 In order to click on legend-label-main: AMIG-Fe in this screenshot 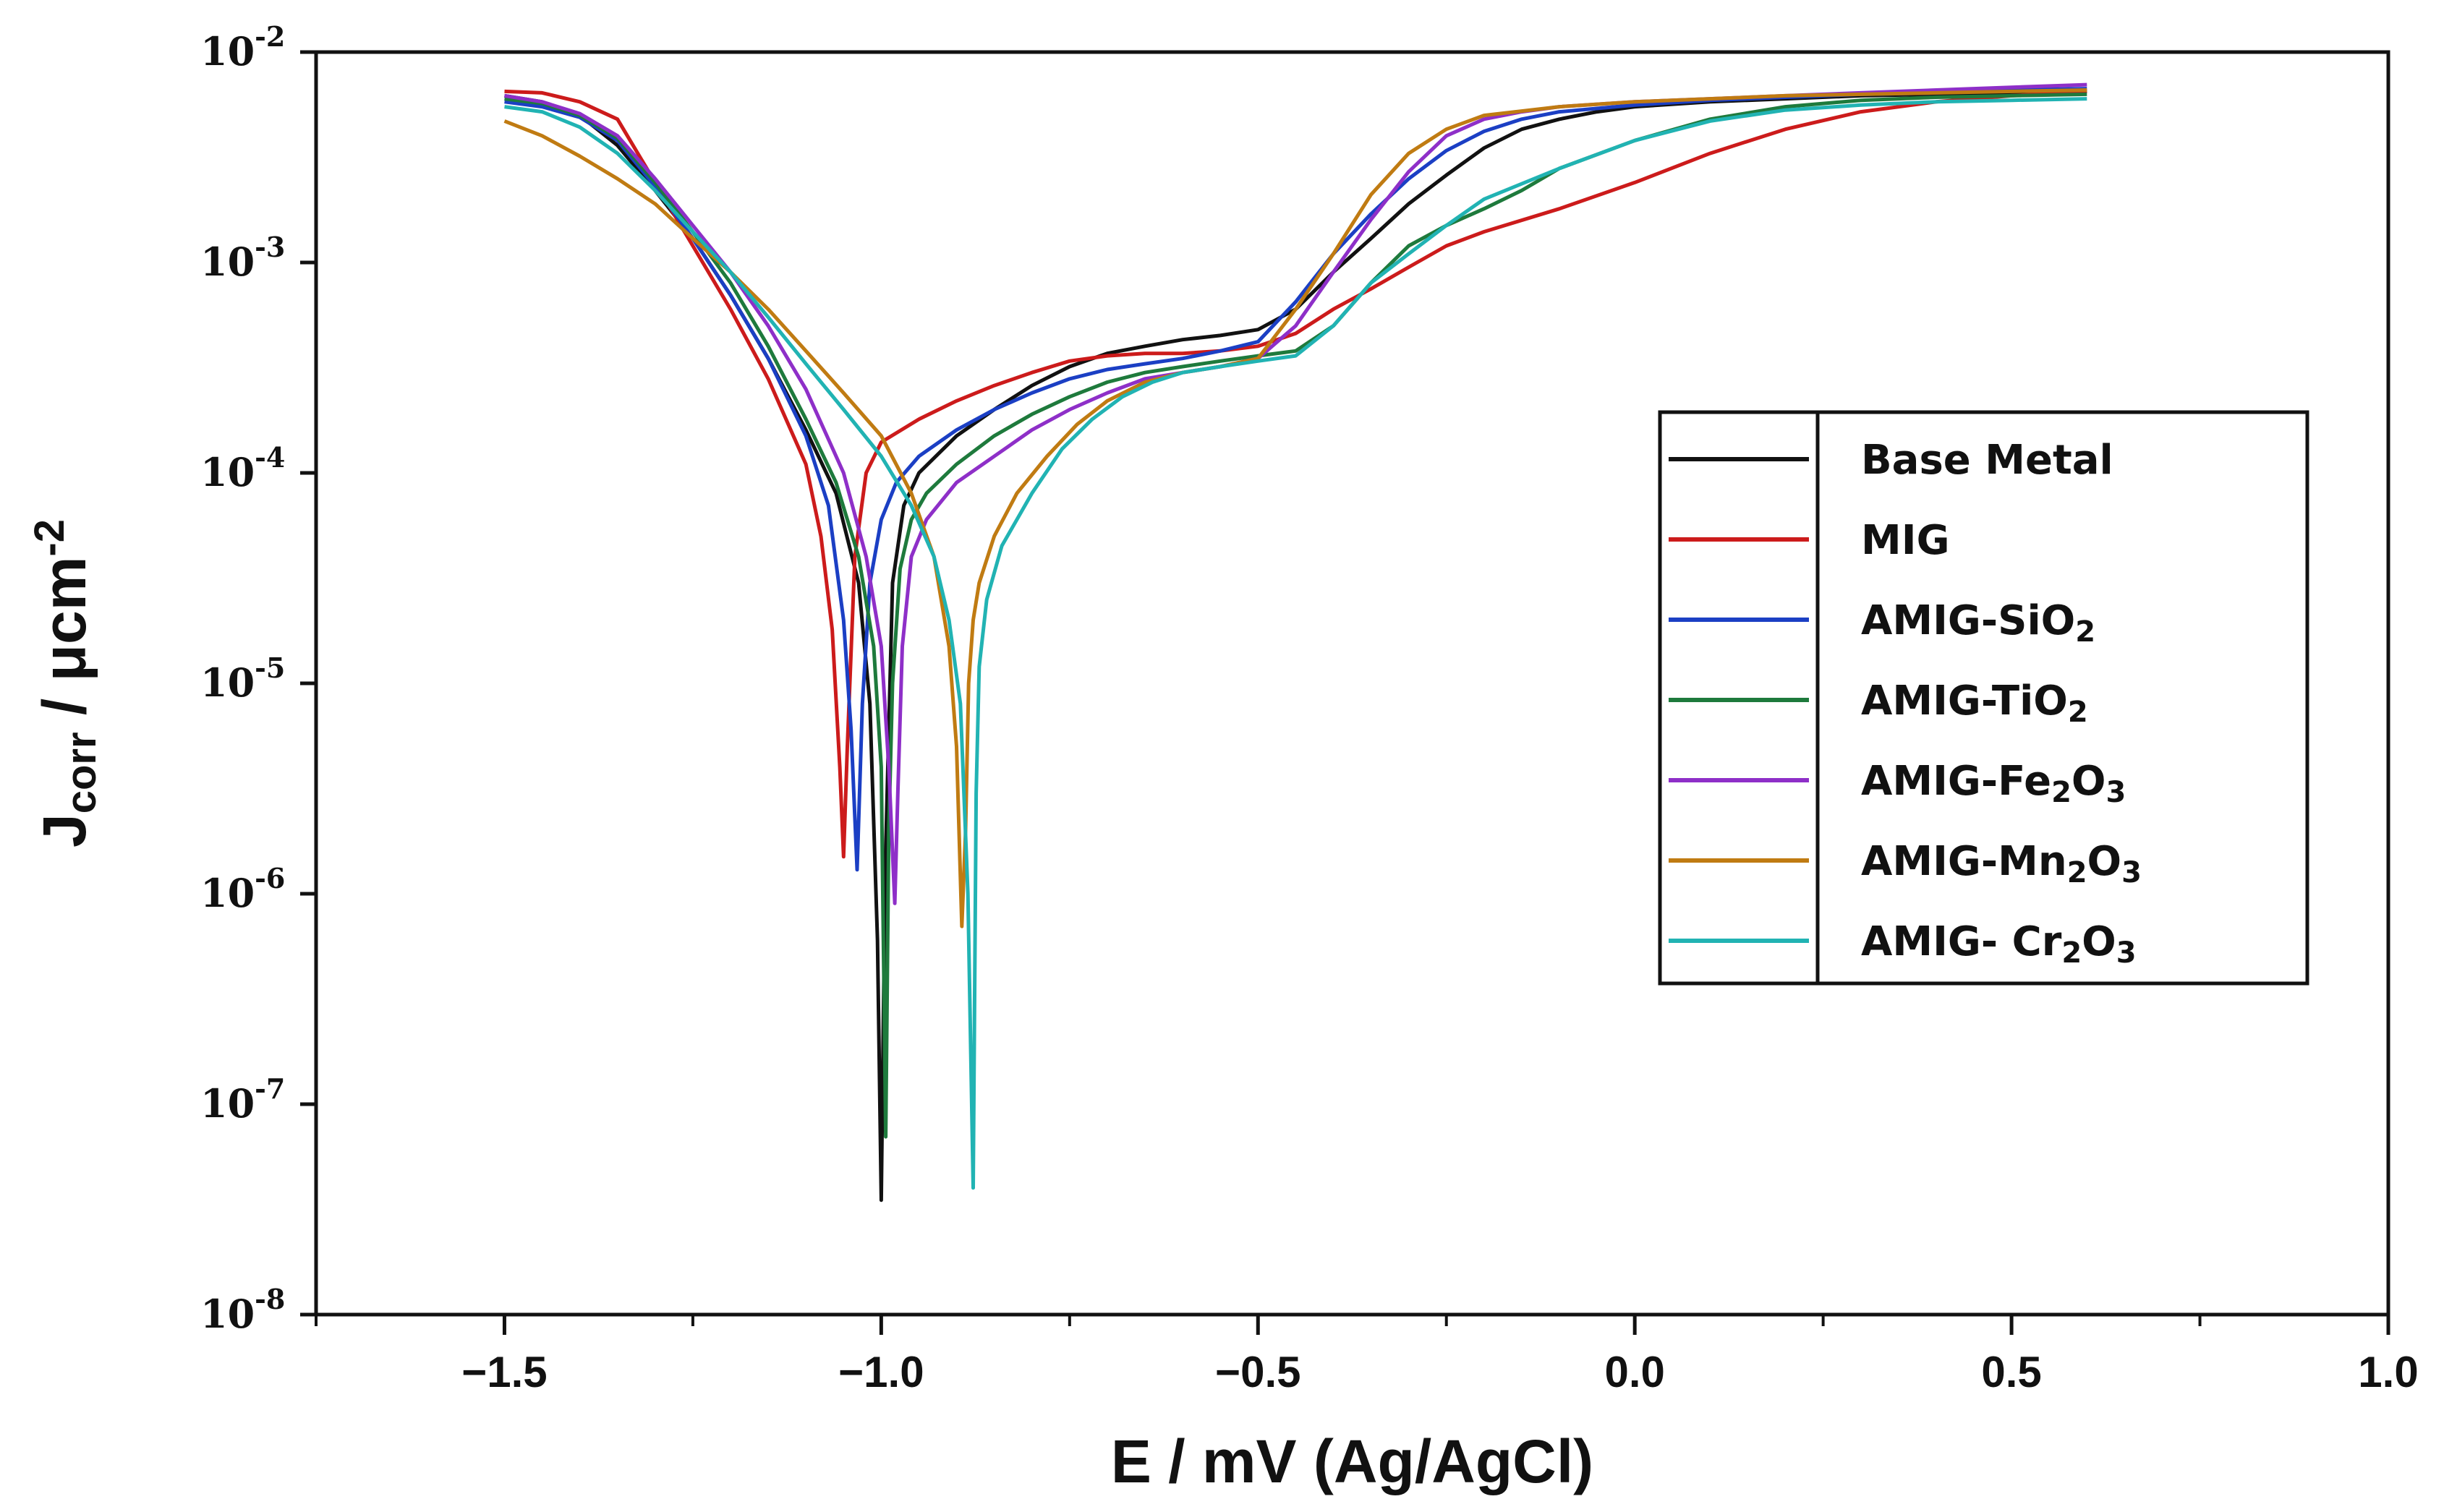, I will do `click(1956, 781)`.